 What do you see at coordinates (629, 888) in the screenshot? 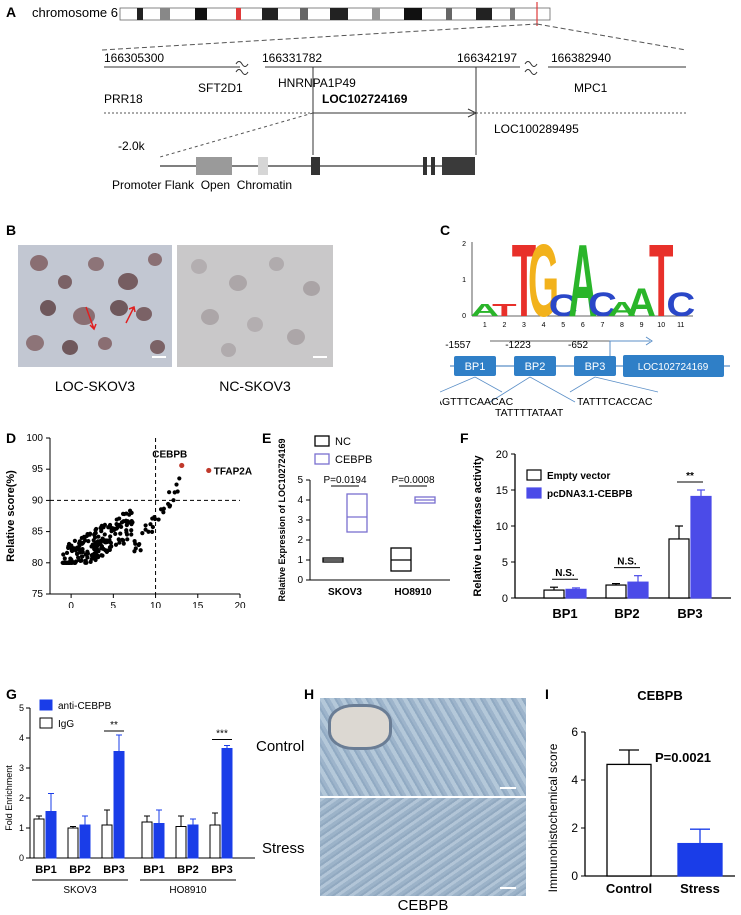
I see `x-tick-label: Control` at bounding box center [629, 888].